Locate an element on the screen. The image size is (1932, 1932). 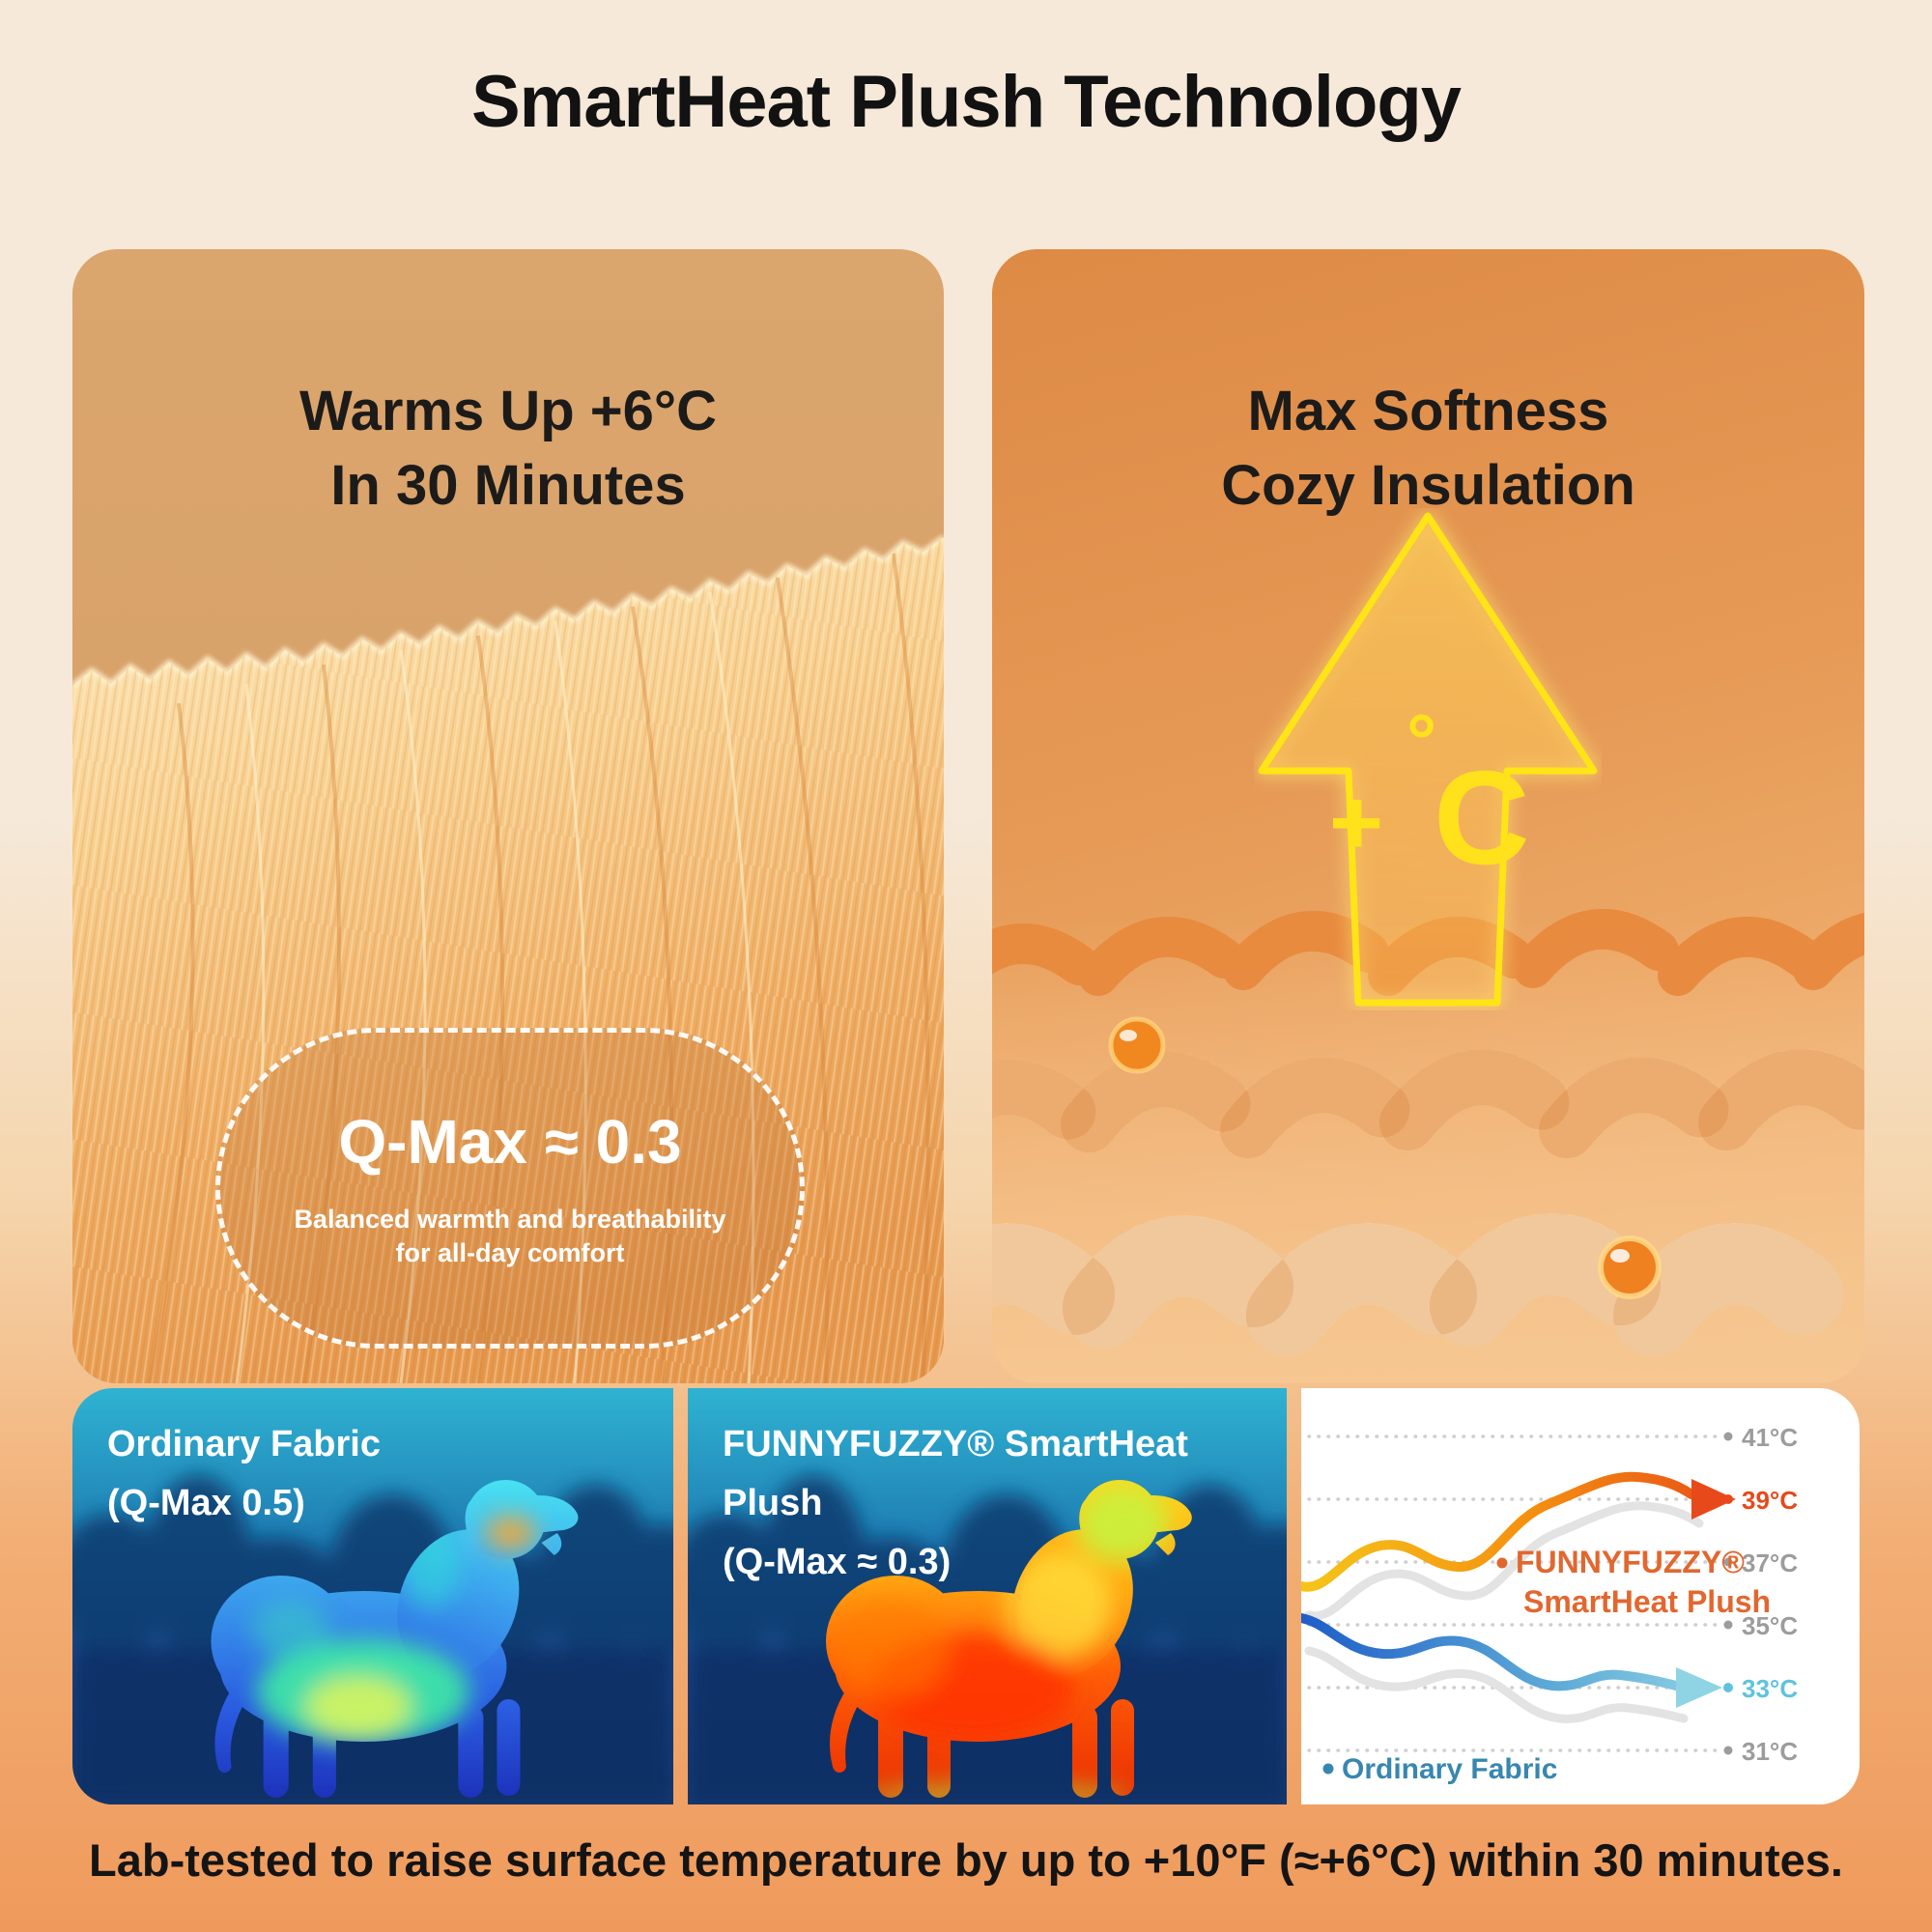
qmax-sub-line1: Balanced warmth and breathability is located at coordinates (510, 1219).